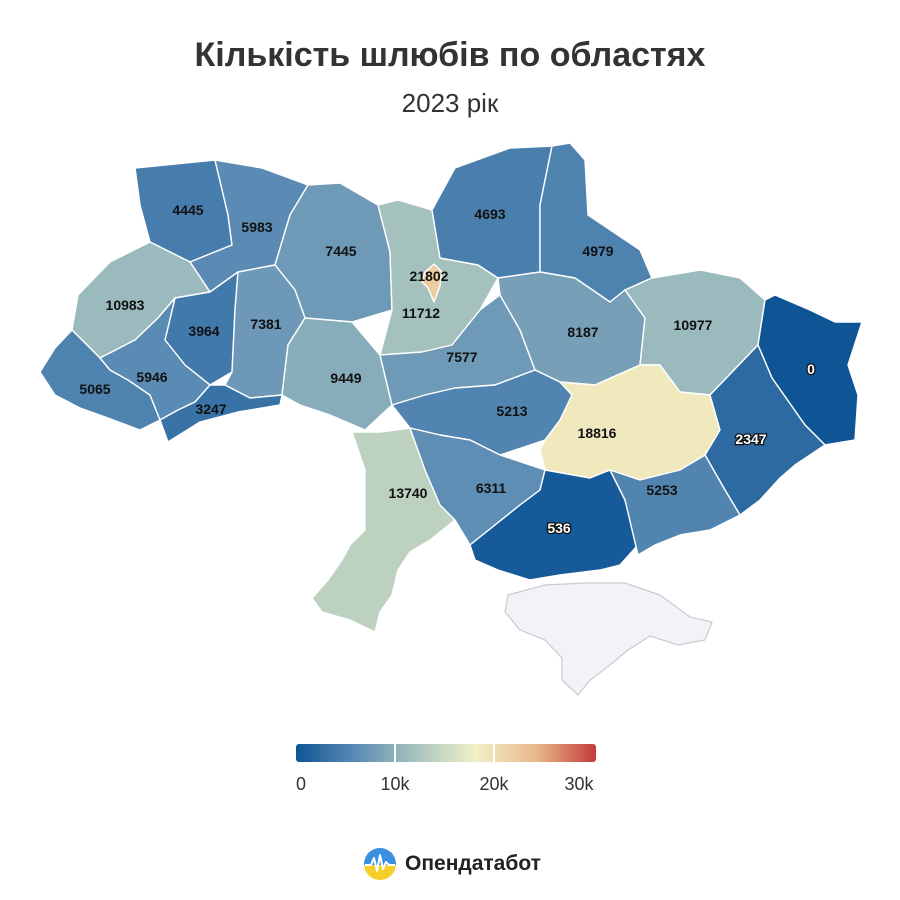  I want to click on region-vinnytsia, so click(337, 374).